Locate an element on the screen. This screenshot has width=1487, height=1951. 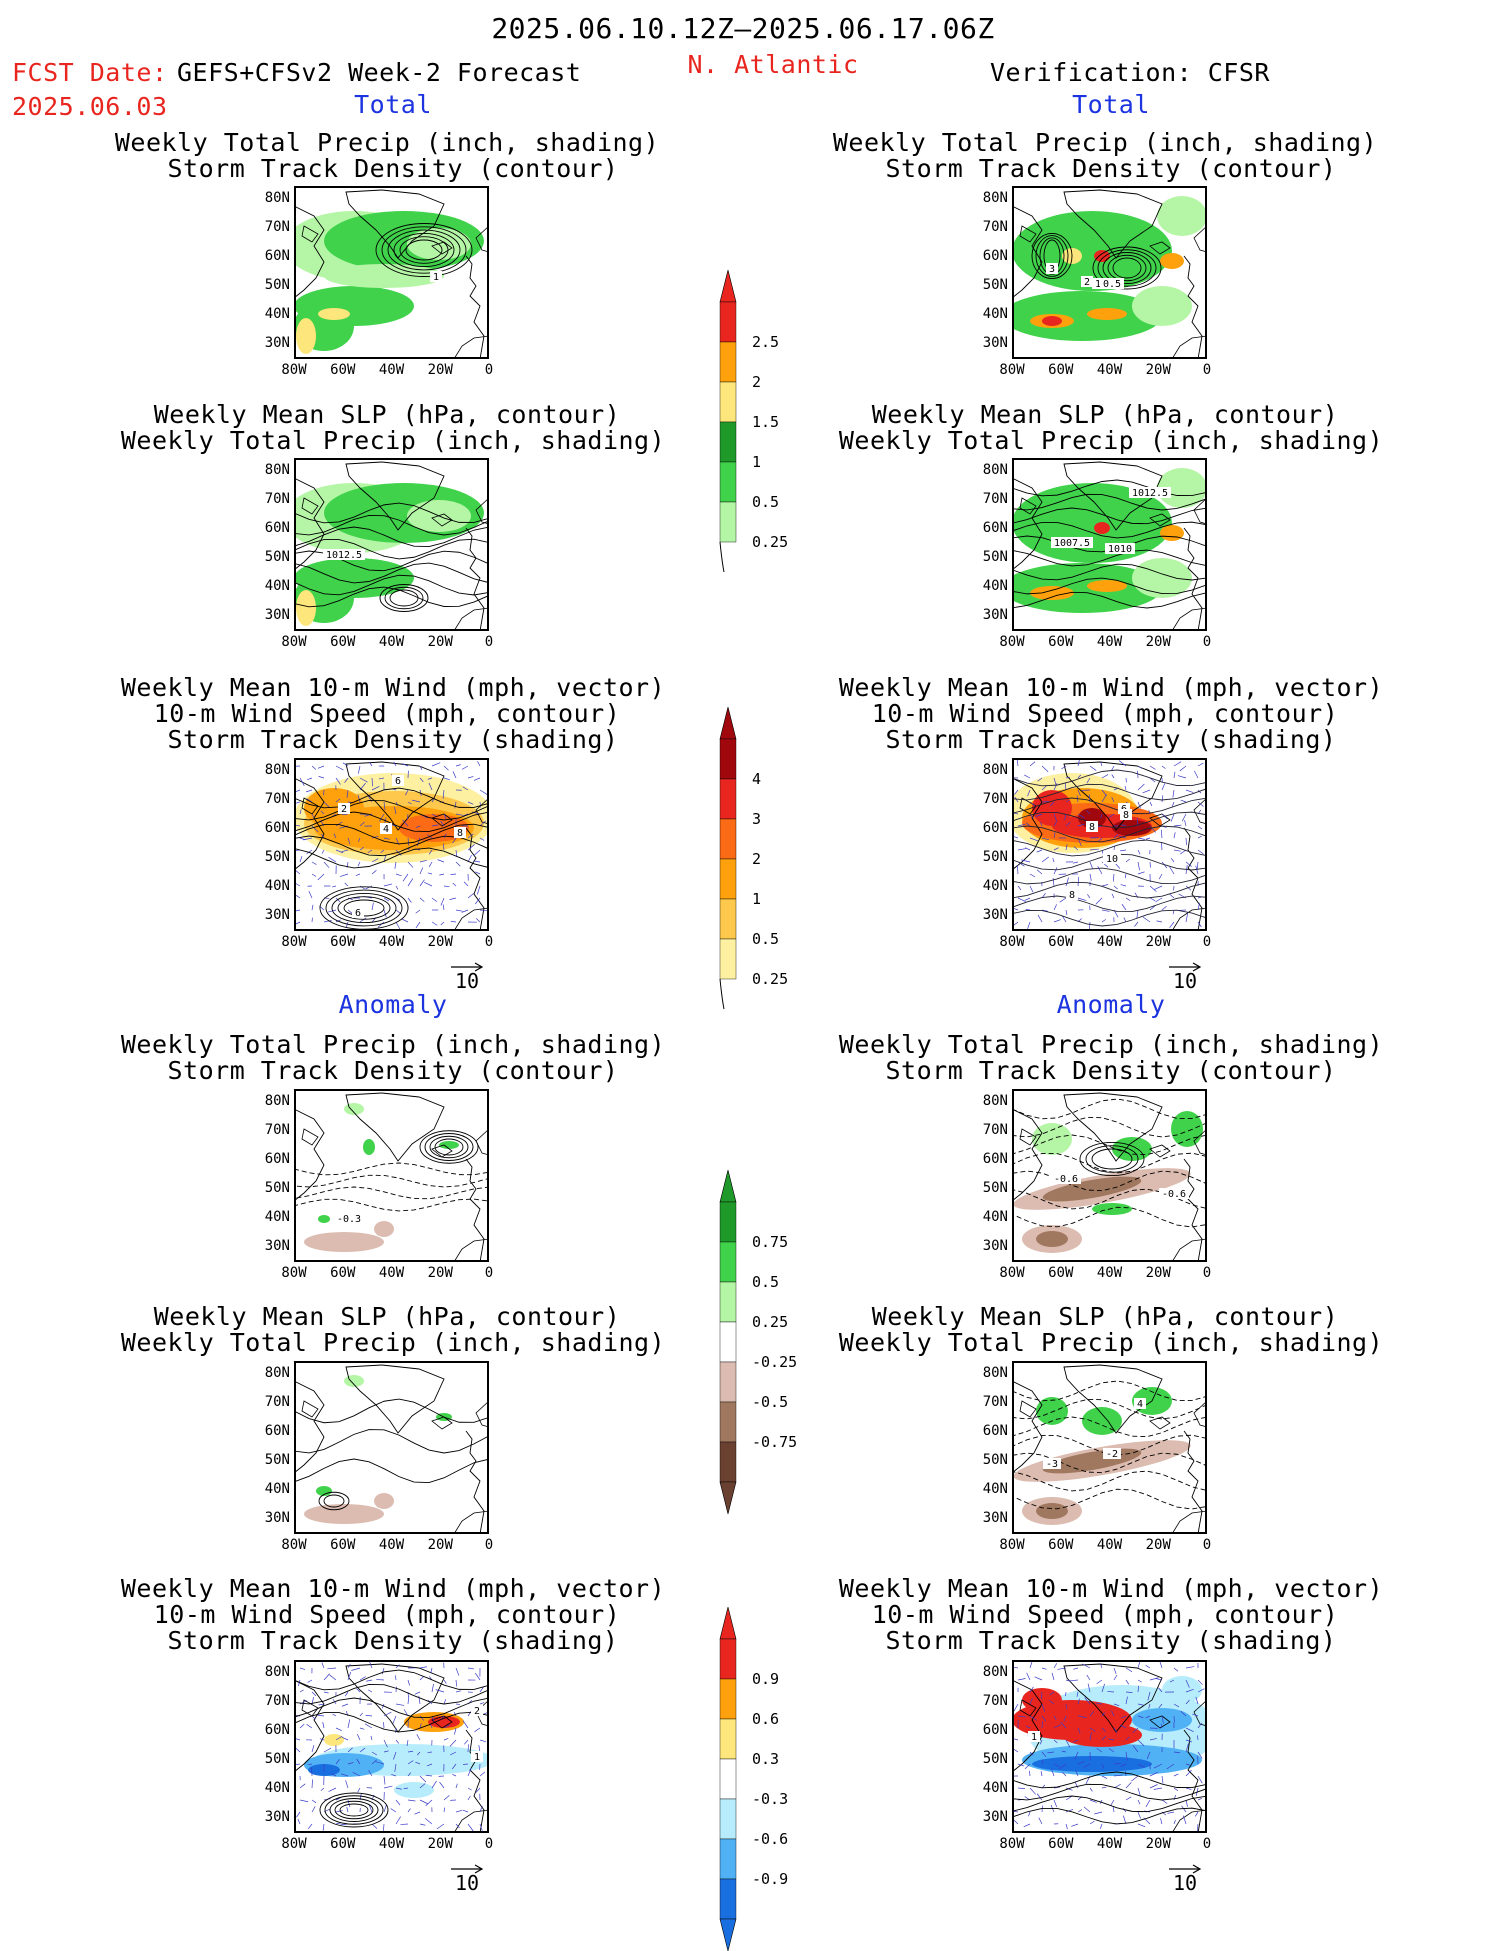
contour-label-5: 6 is located at coordinates (358, 913).